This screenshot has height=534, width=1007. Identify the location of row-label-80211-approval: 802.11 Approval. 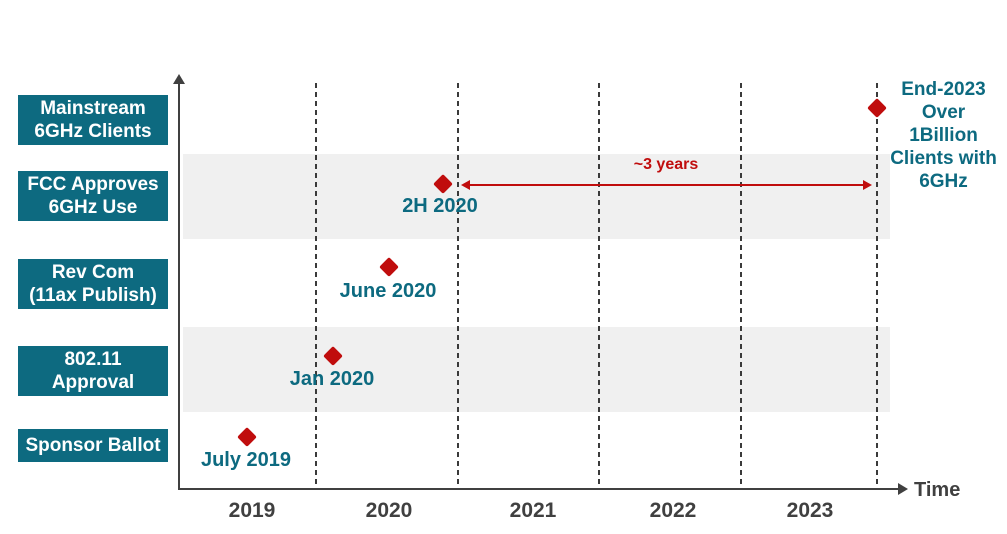
(93, 371).